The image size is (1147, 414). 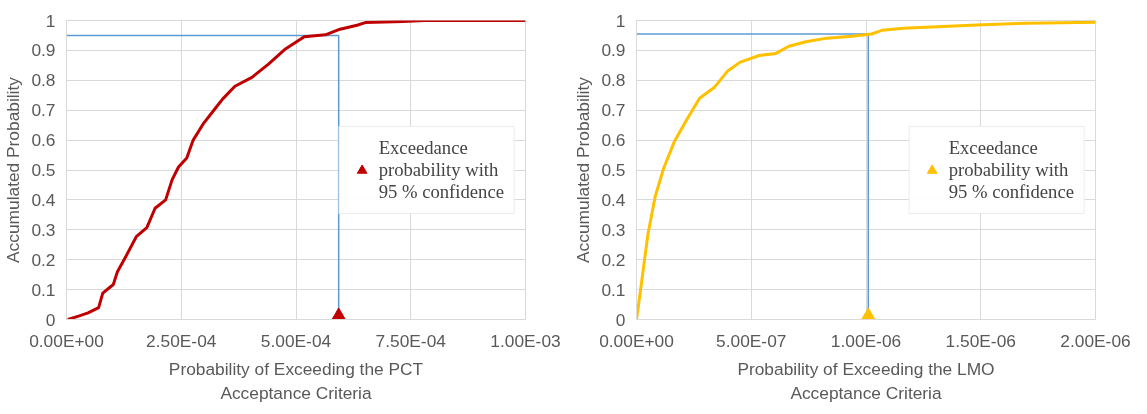 What do you see at coordinates (980, 340) in the screenshot?
I see `x-tick-label: 1.50E-06` at bounding box center [980, 340].